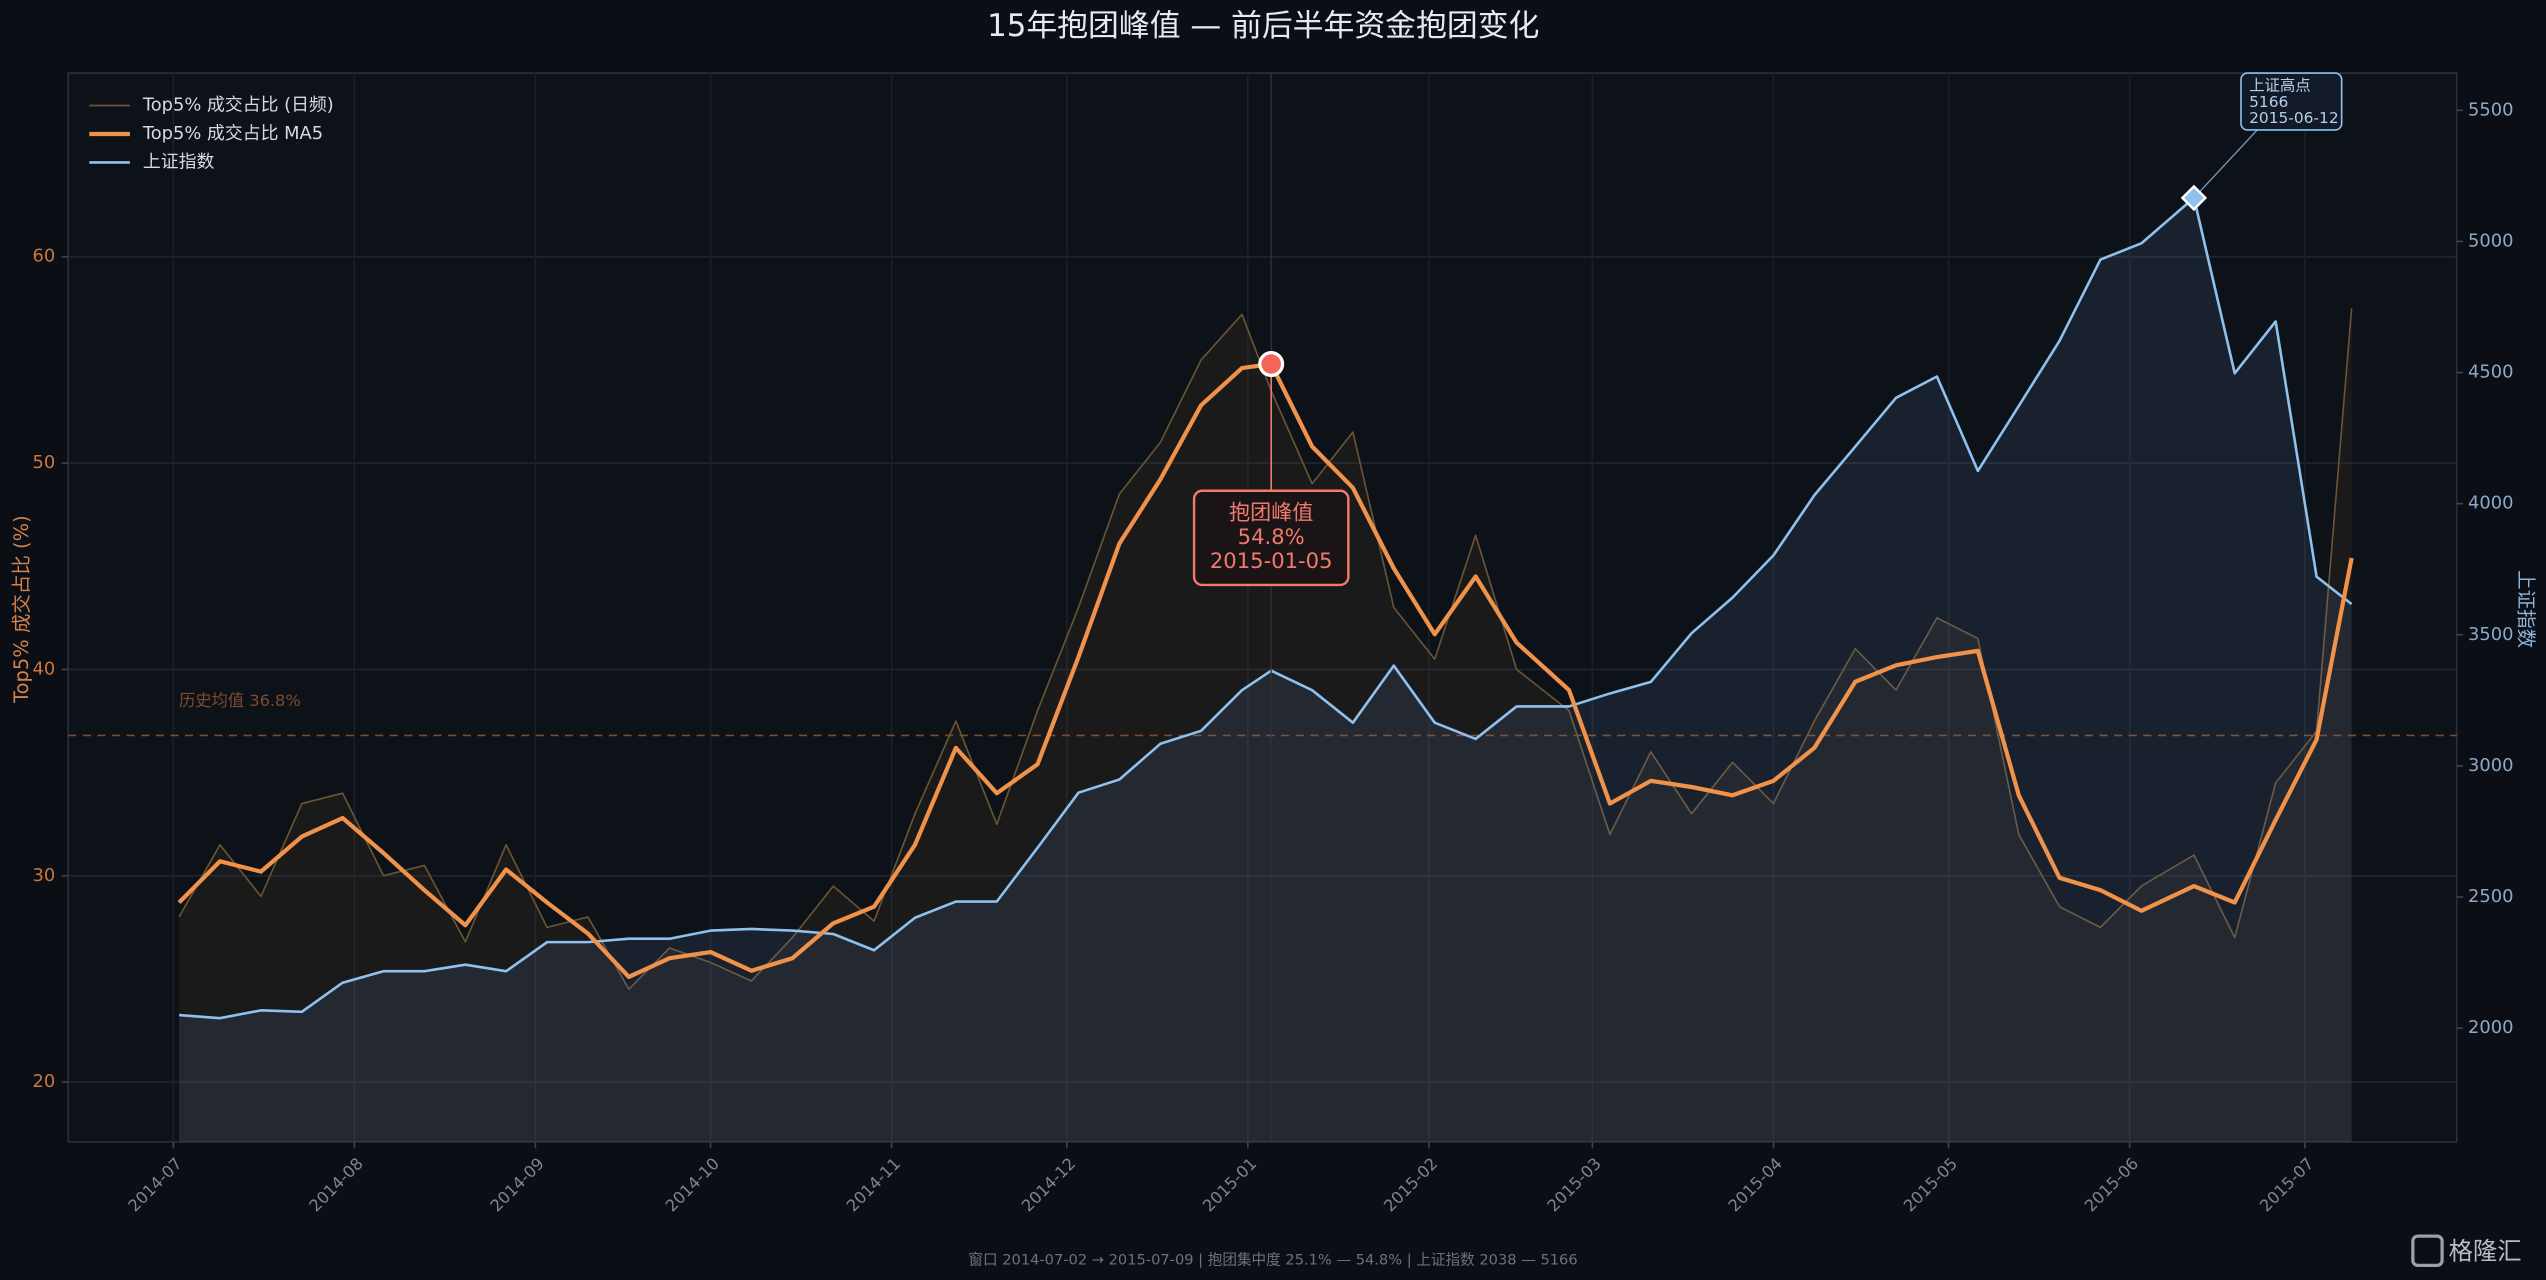 The width and height of the screenshot is (2546, 1280). Describe the element at coordinates (2490, 503) in the screenshot. I see `y2-tick-label: 4000` at that location.